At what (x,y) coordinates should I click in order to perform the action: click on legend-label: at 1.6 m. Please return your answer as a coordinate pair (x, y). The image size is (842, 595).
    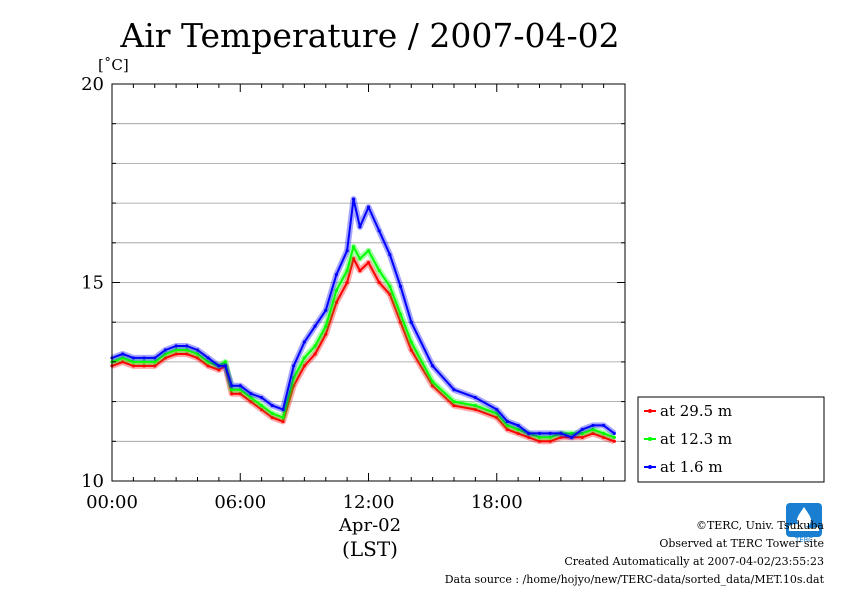
    Looking at the image, I should click on (691, 467).